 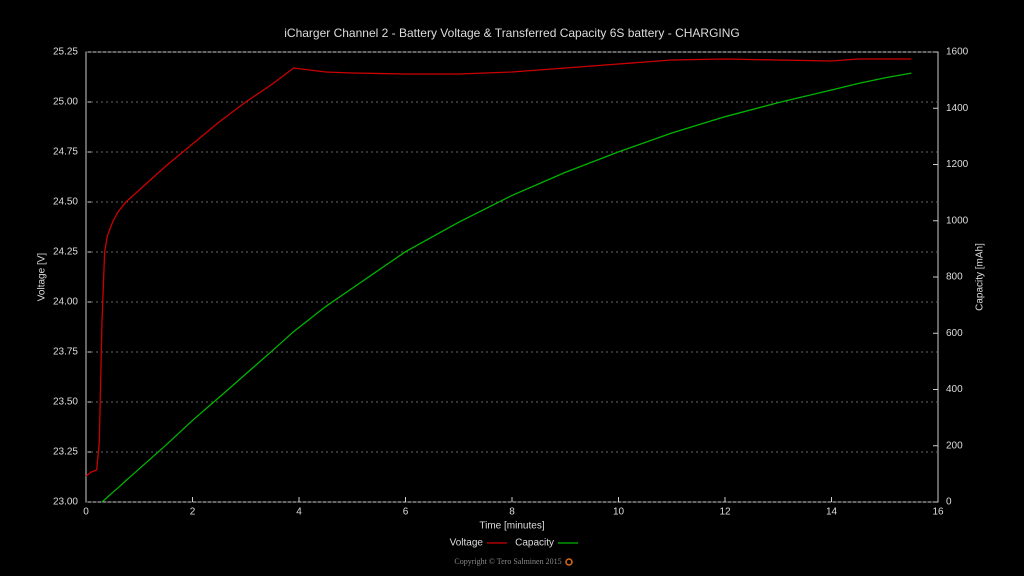 I want to click on y-tick-label: 23.25, so click(x=65, y=452).